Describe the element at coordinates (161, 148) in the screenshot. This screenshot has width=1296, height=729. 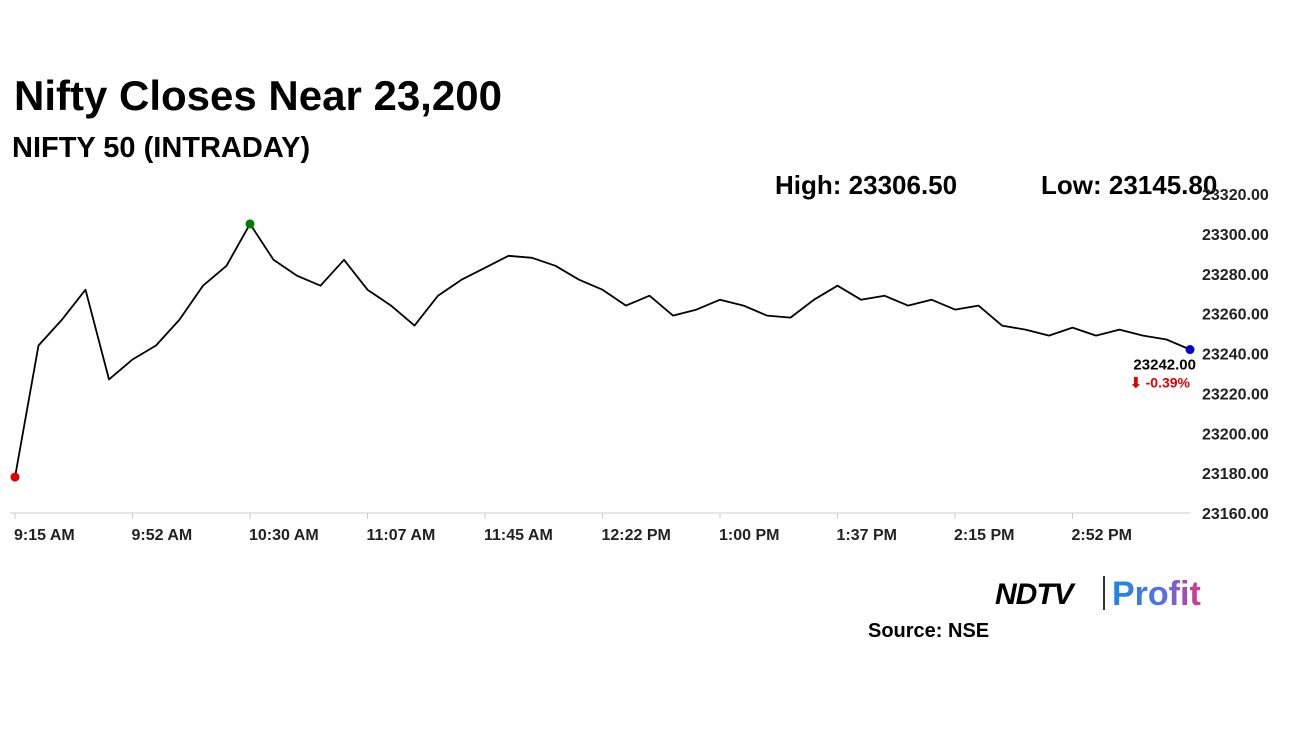
I see `chart-subtitle: NIFTY 50 (INTRADAY)` at that location.